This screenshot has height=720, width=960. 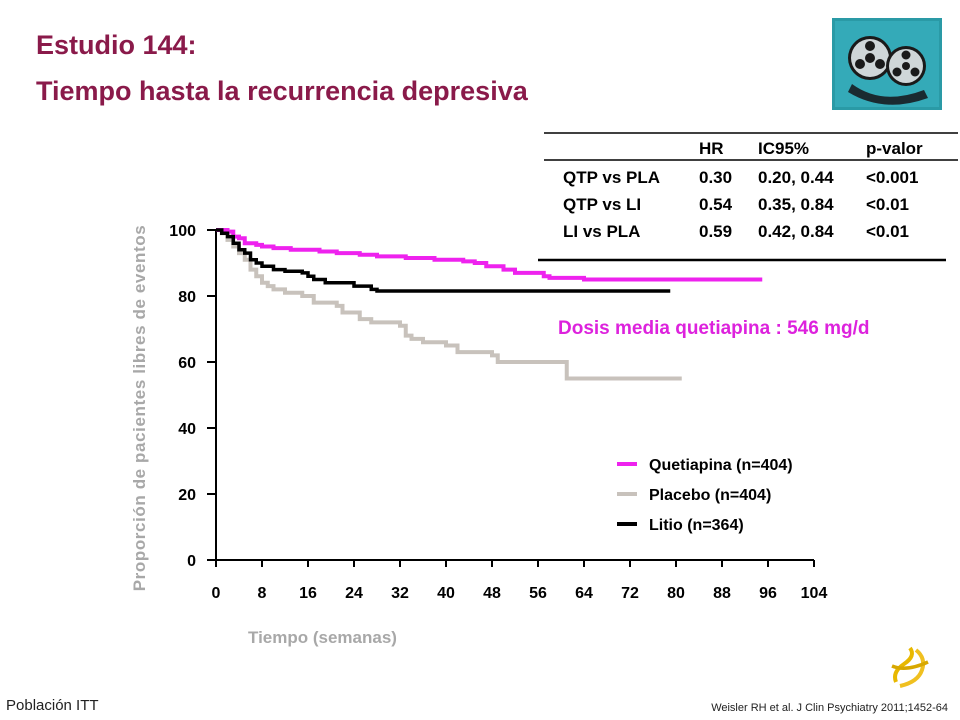 What do you see at coordinates (400, 593) in the screenshot?
I see `x-tick-label: 32` at bounding box center [400, 593].